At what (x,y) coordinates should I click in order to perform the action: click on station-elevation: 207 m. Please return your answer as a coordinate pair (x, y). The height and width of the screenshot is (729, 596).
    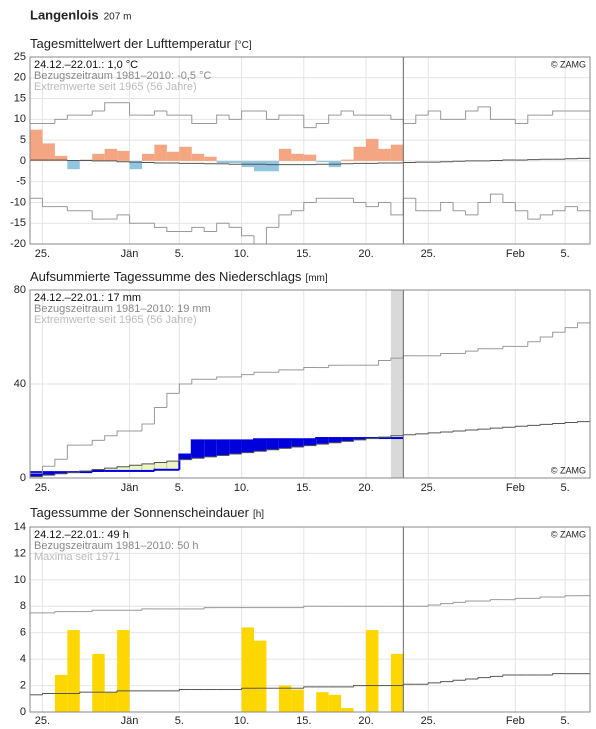
    Looking at the image, I should click on (118, 17).